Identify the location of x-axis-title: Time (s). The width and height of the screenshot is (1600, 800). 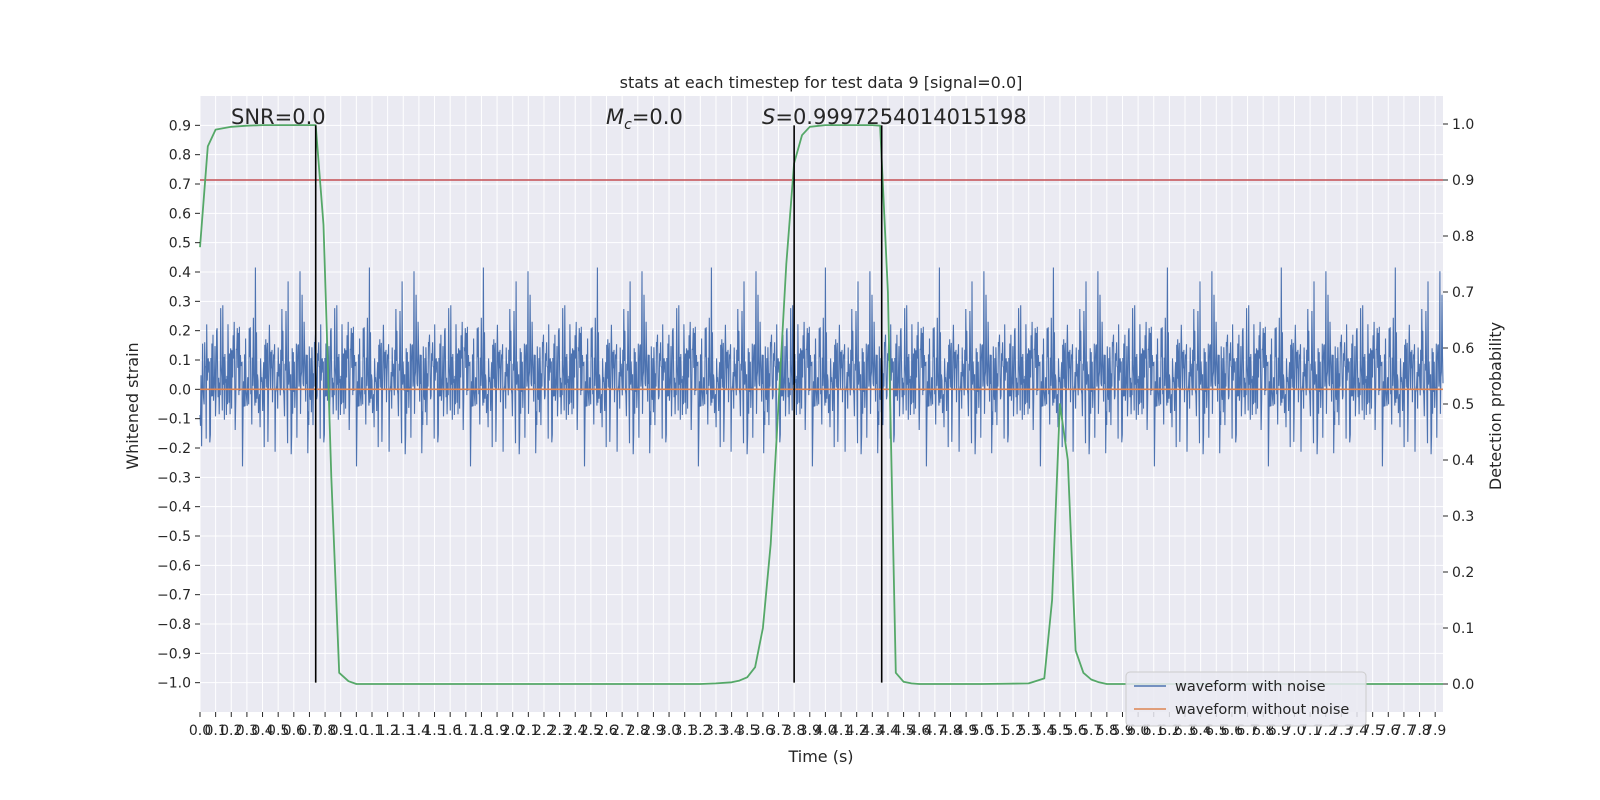
(820, 756).